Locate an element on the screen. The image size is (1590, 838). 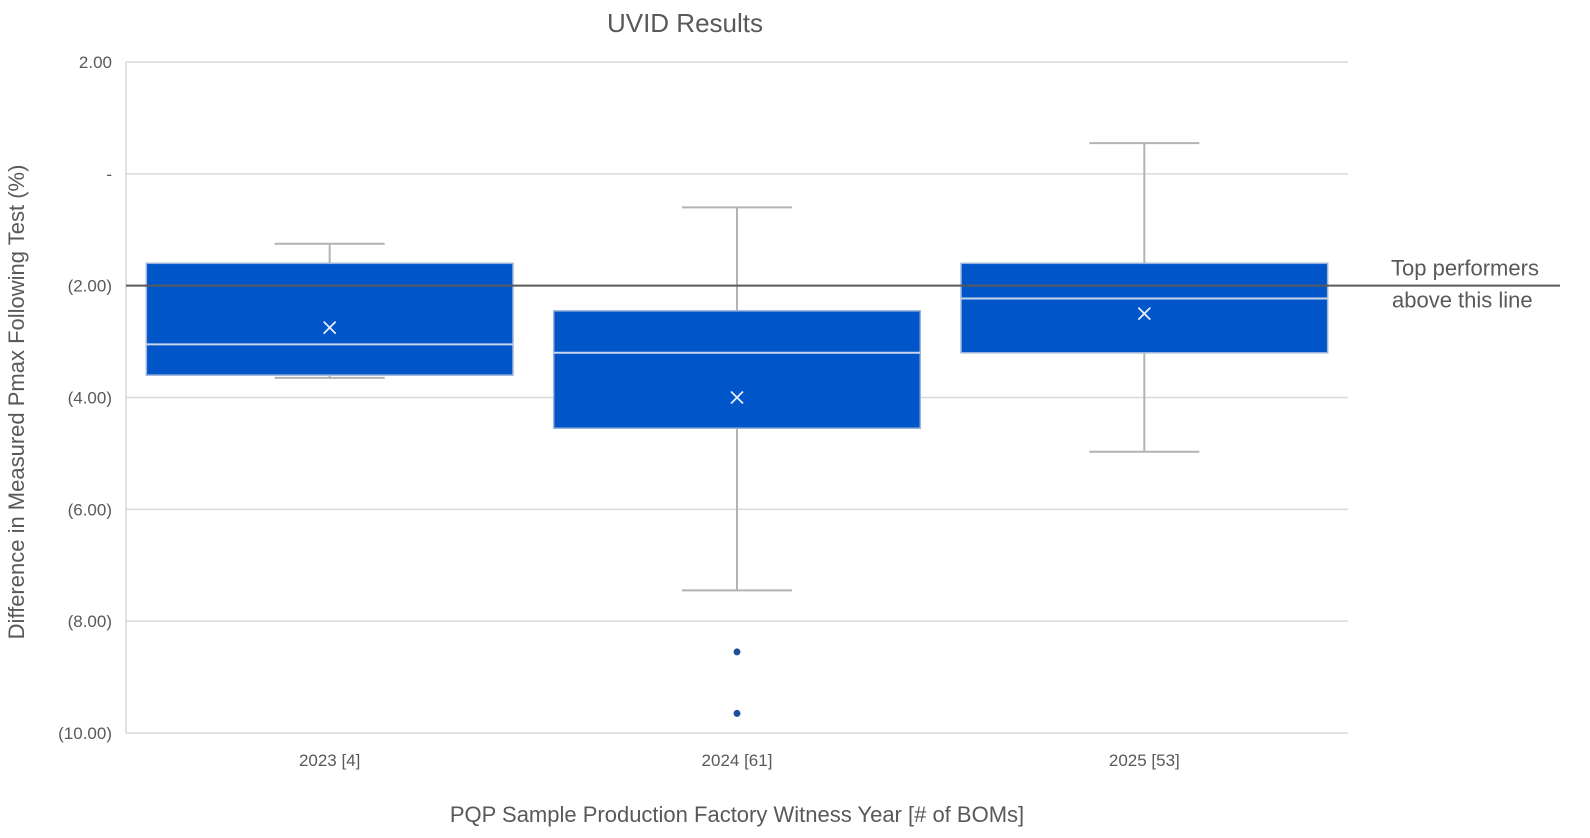
y-tick-label: (10.00) is located at coordinates (85, 733).